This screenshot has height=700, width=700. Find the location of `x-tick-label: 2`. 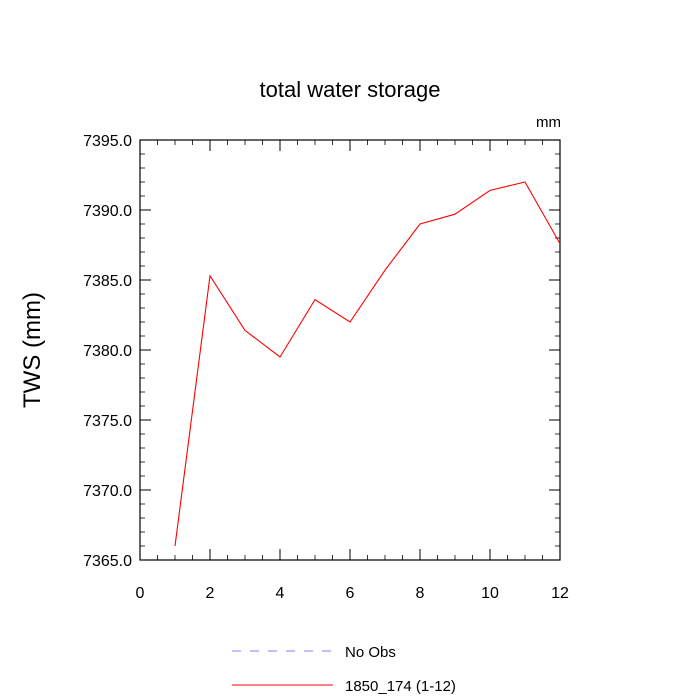

x-tick-label: 2 is located at coordinates (210, 593).